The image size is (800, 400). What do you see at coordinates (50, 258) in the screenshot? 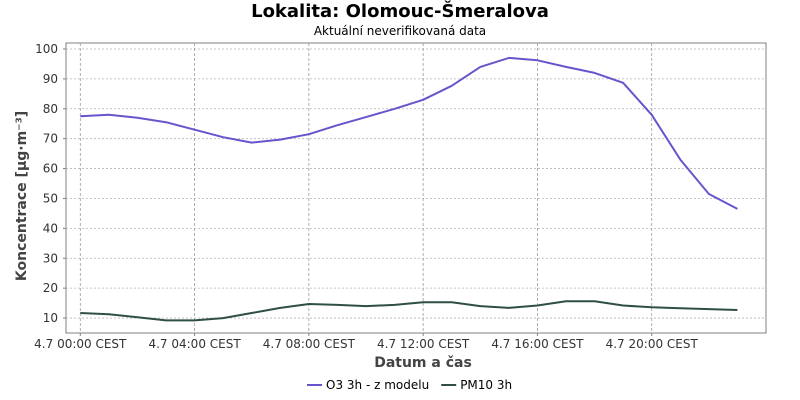
I see `y-tick-label: 30` at bounding box center [50, 258].